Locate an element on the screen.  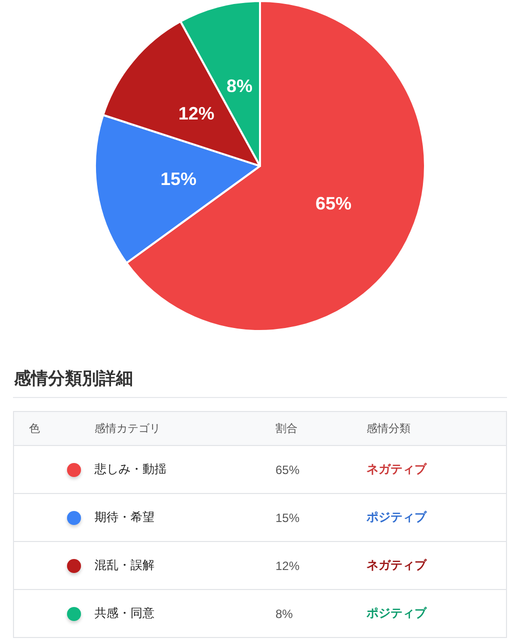
data-label: 8% is located at coordinates (239, 86).